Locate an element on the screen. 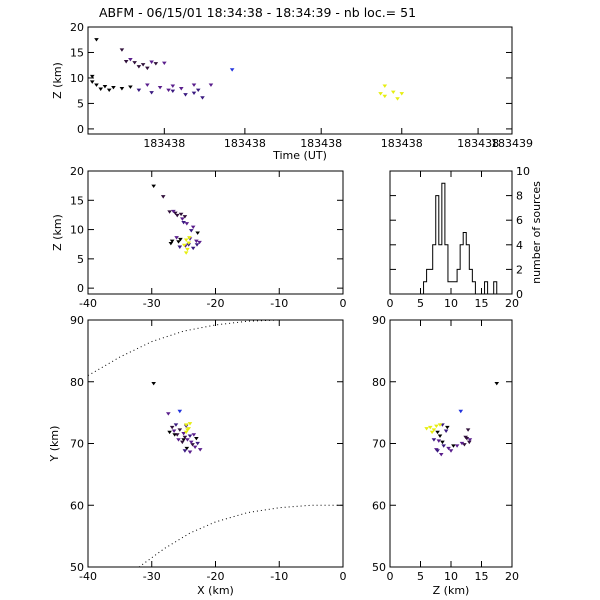 The height and width of the screenshot is (600, 600). time-height-xlabel: Time (UT) is located at coordinates (299, 155).